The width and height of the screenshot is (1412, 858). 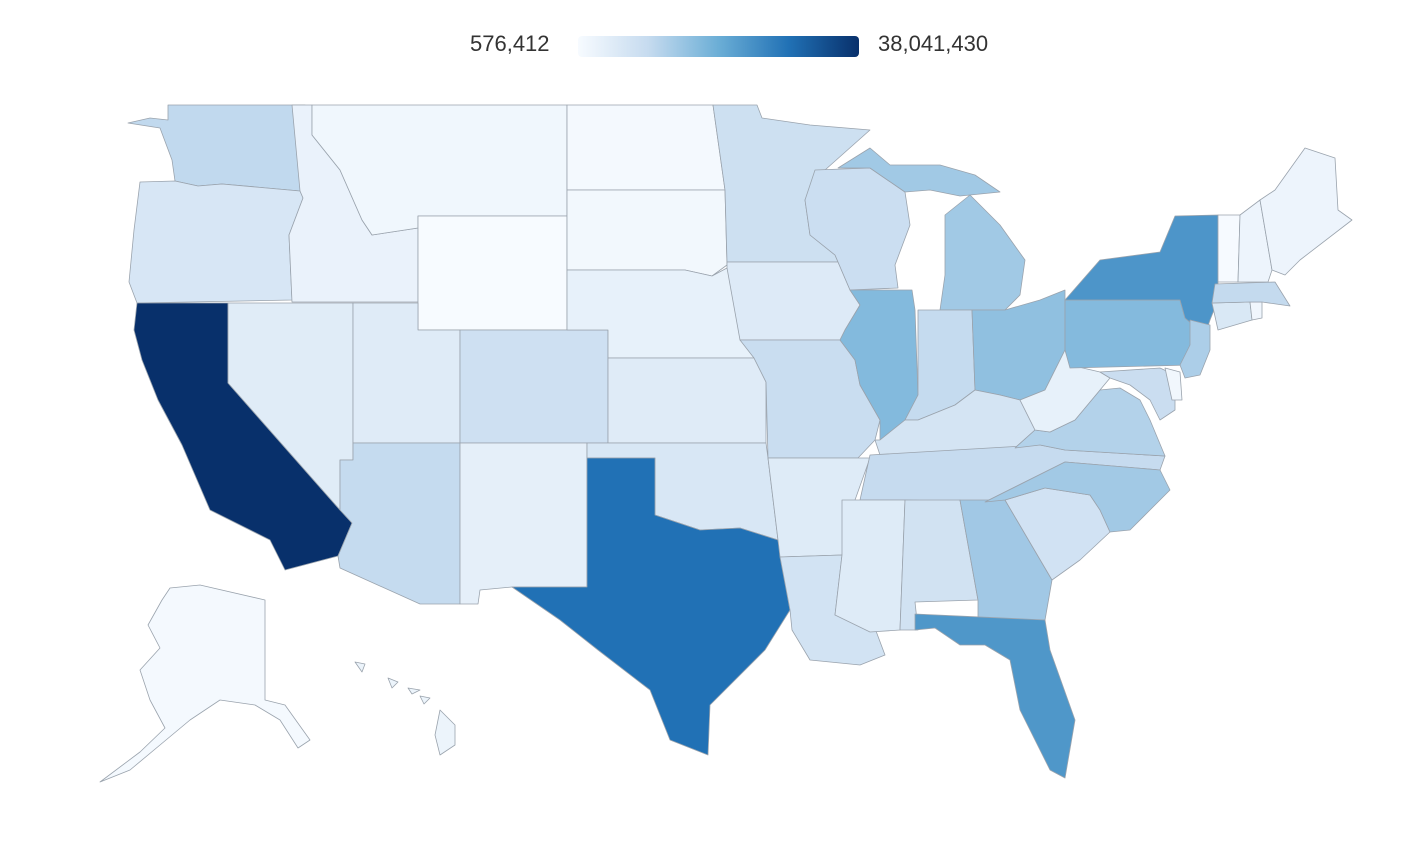 I want to click on state-de, so click(x=1173, y=384).